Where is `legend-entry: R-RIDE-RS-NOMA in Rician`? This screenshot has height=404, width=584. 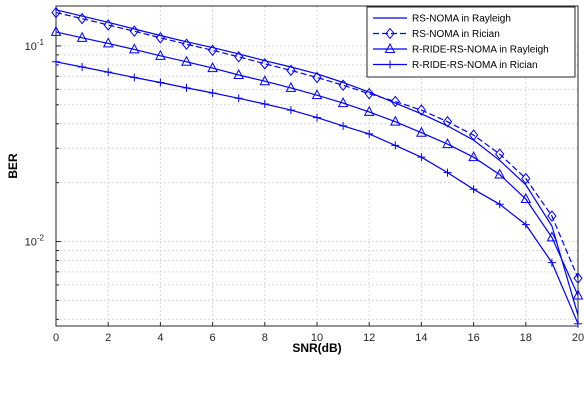
legend-entry: R-RIDE-RS-NOMA in Rician is located at coordinates (455, 65).